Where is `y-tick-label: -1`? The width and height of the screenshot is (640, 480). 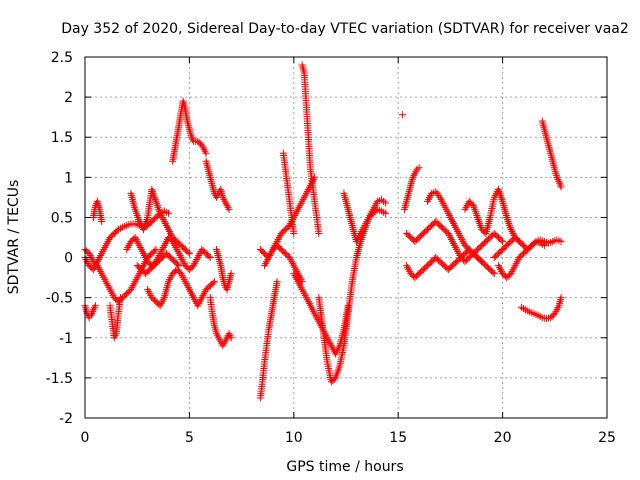 y-tick-label: -1 is located at coordinates (66, 339).